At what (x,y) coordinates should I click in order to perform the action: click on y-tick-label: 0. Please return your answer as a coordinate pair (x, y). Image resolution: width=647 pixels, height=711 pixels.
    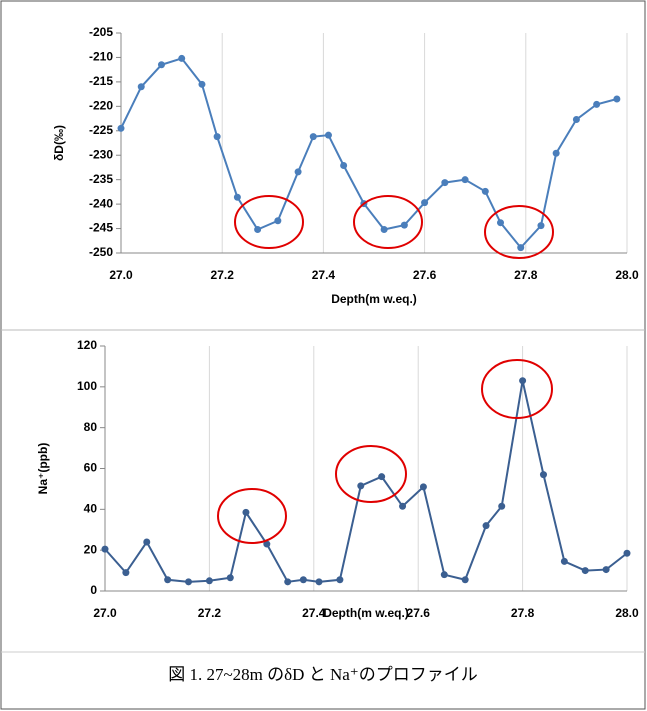
    Looking at the image, I should click on (93, 590).